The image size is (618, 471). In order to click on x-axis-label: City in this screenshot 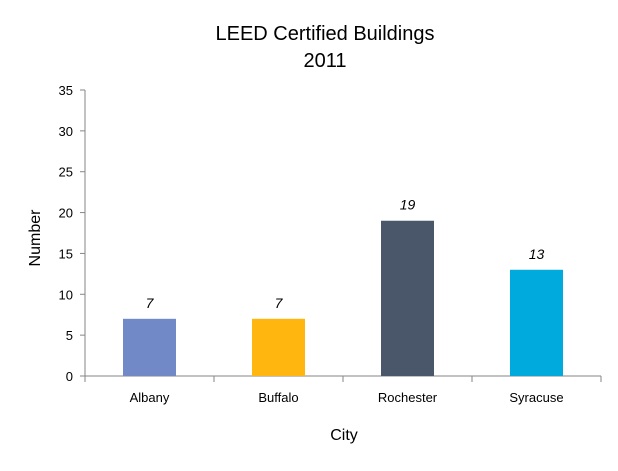, I will do `click(344, 435)`.